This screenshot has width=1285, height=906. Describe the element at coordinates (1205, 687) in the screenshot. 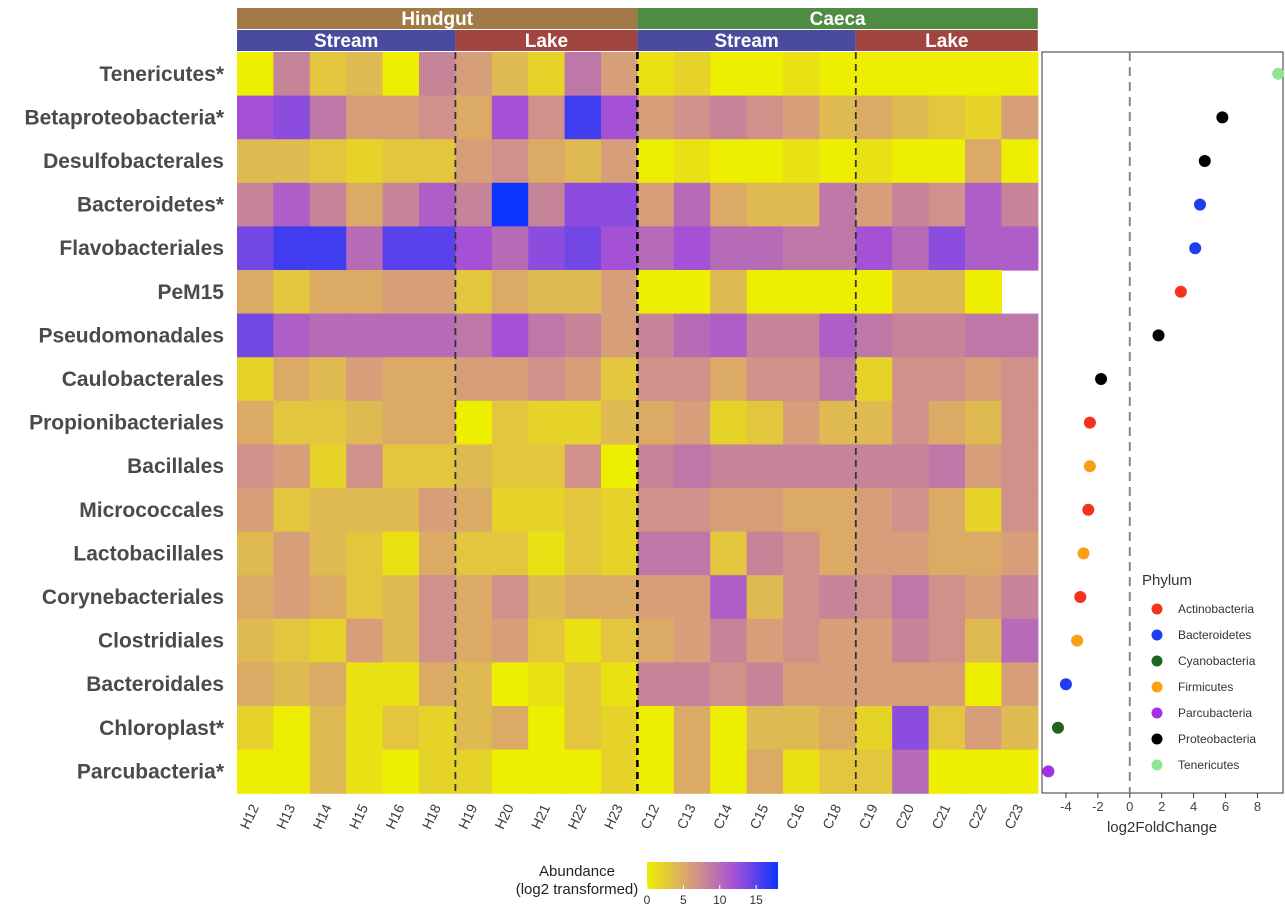

I see `legend-label: Firmicutes` at that location.